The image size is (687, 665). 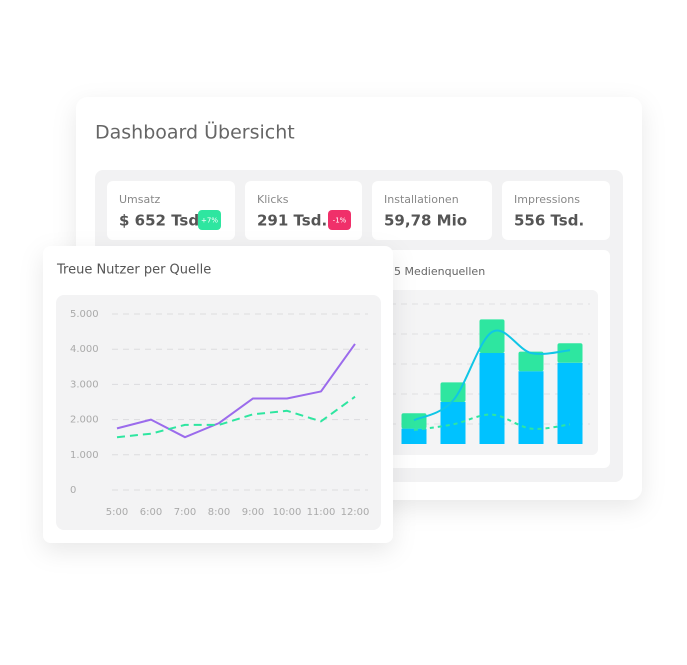 I want to click on chart-title: Top 5 Medienquellen, so click(x=428, y=271).